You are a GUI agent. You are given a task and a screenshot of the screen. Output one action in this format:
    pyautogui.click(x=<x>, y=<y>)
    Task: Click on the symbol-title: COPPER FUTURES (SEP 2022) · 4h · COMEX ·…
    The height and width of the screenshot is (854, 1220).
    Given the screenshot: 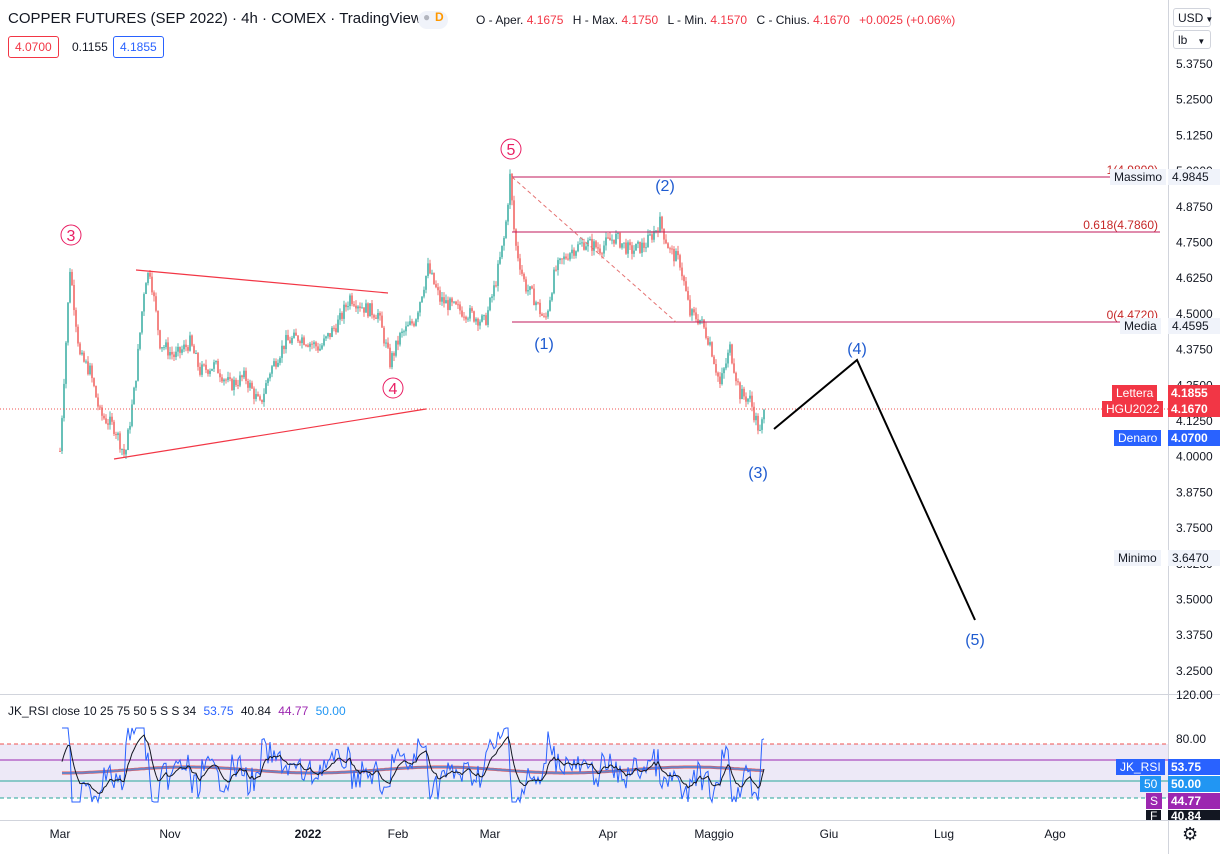 What is the action you would take?
    pyautogui.click(x=215, y=18)
    